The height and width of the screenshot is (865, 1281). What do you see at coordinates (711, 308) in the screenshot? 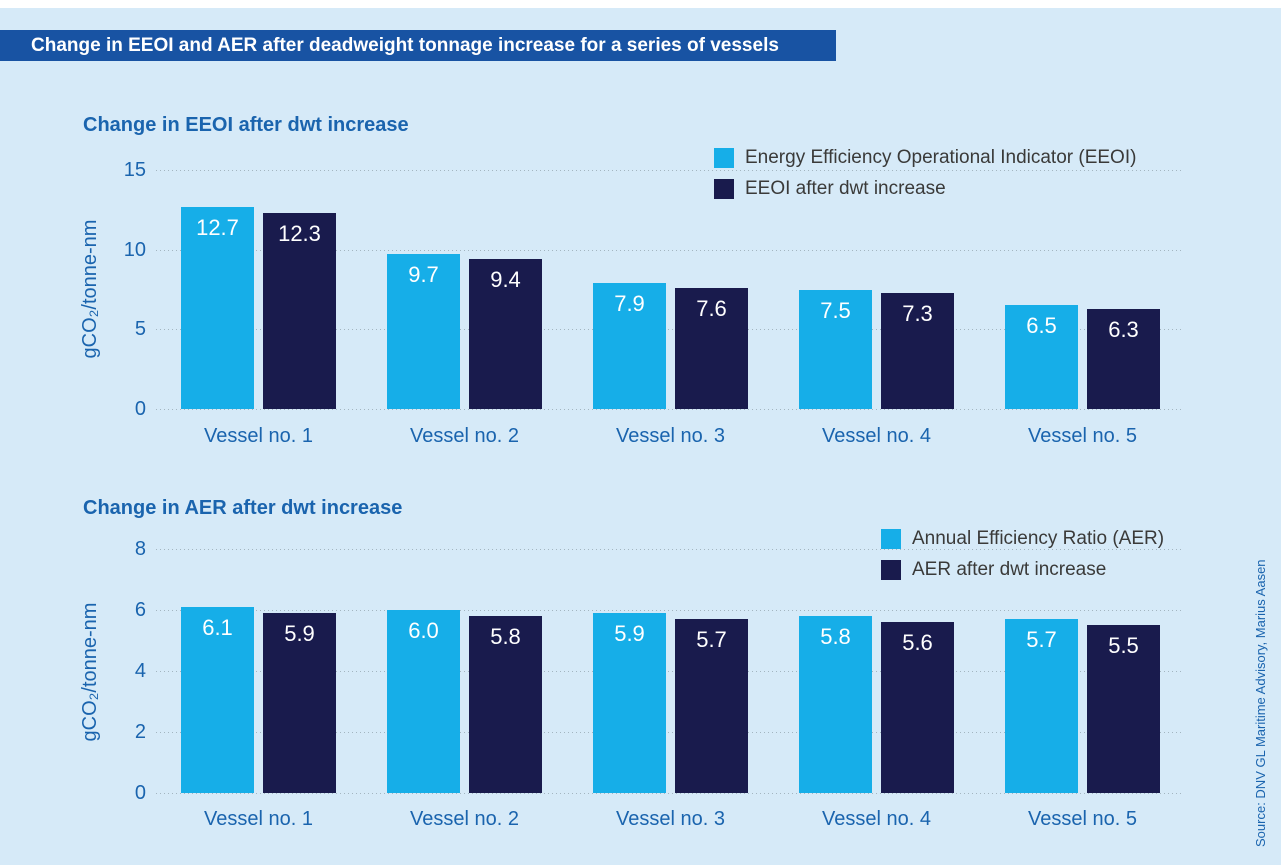
I see `bar-value-label: 7.6` at bounding box center [711, 308].